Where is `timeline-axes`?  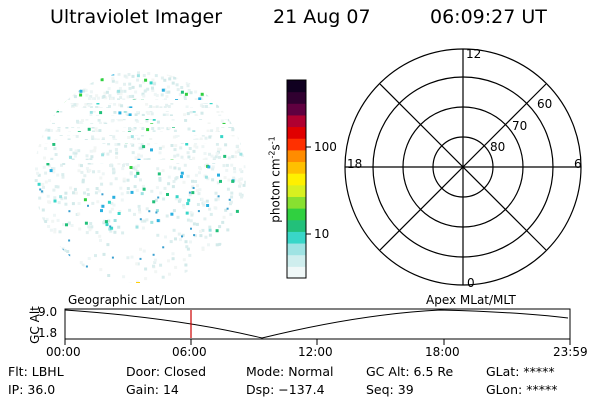 timeline-axes is located at coordinates (317, 326).